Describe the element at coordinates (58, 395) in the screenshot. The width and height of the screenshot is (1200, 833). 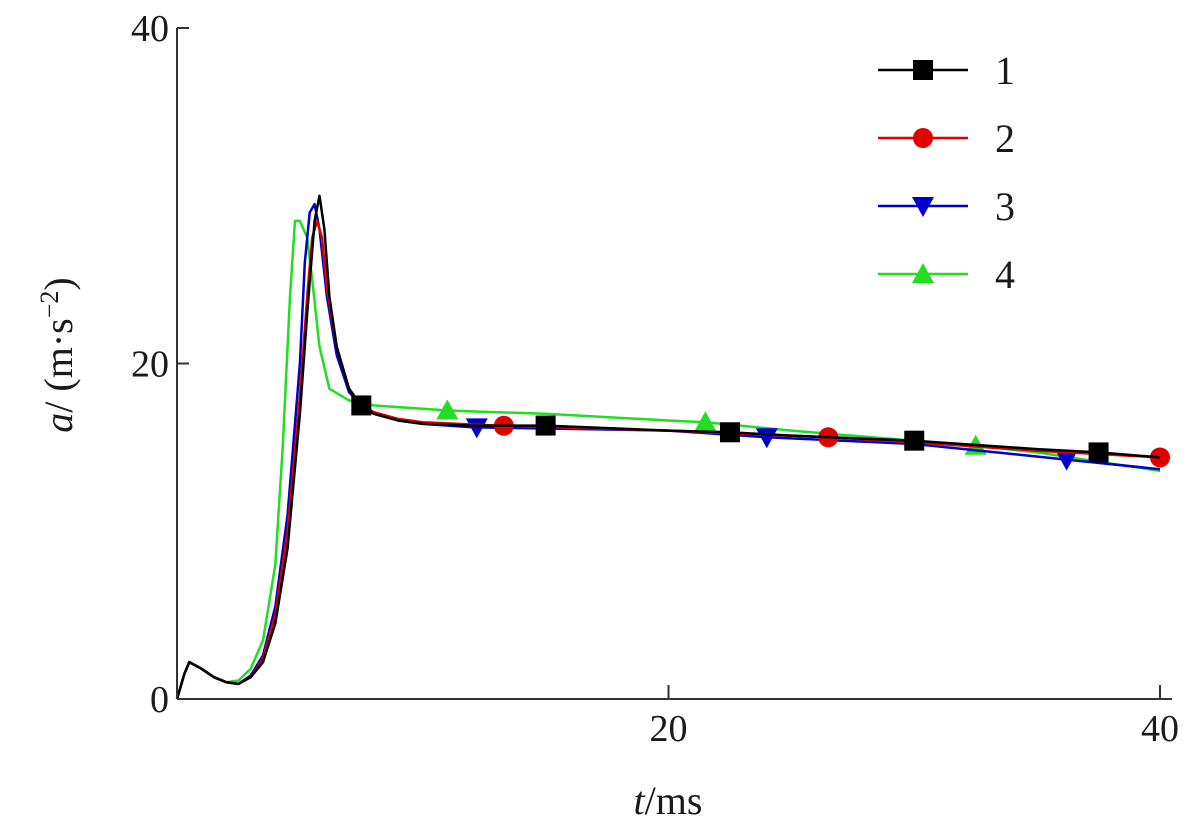
I see `y-axis-slash: / (` at that location.